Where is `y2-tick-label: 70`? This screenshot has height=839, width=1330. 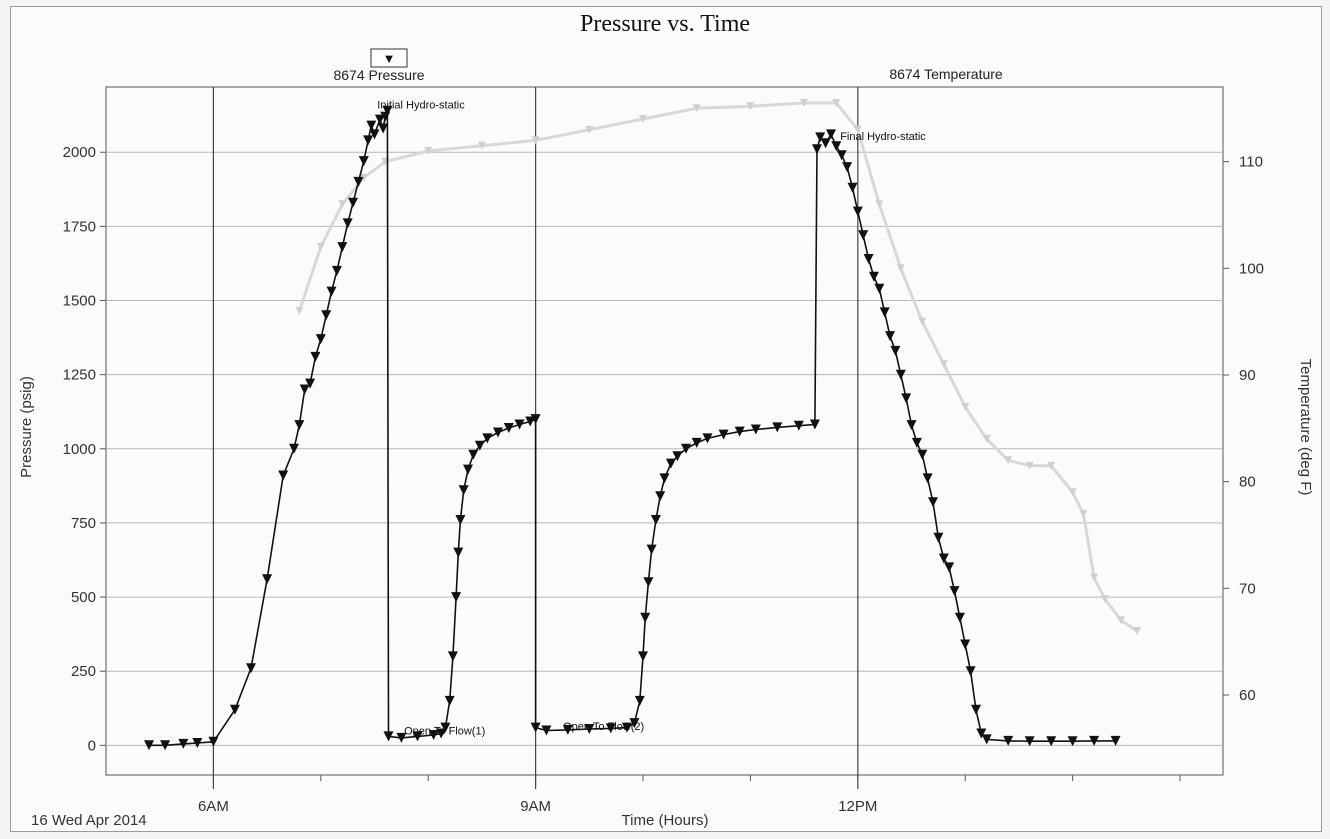
y2-tick-label: 70 is located at coordinates (1247, 588).